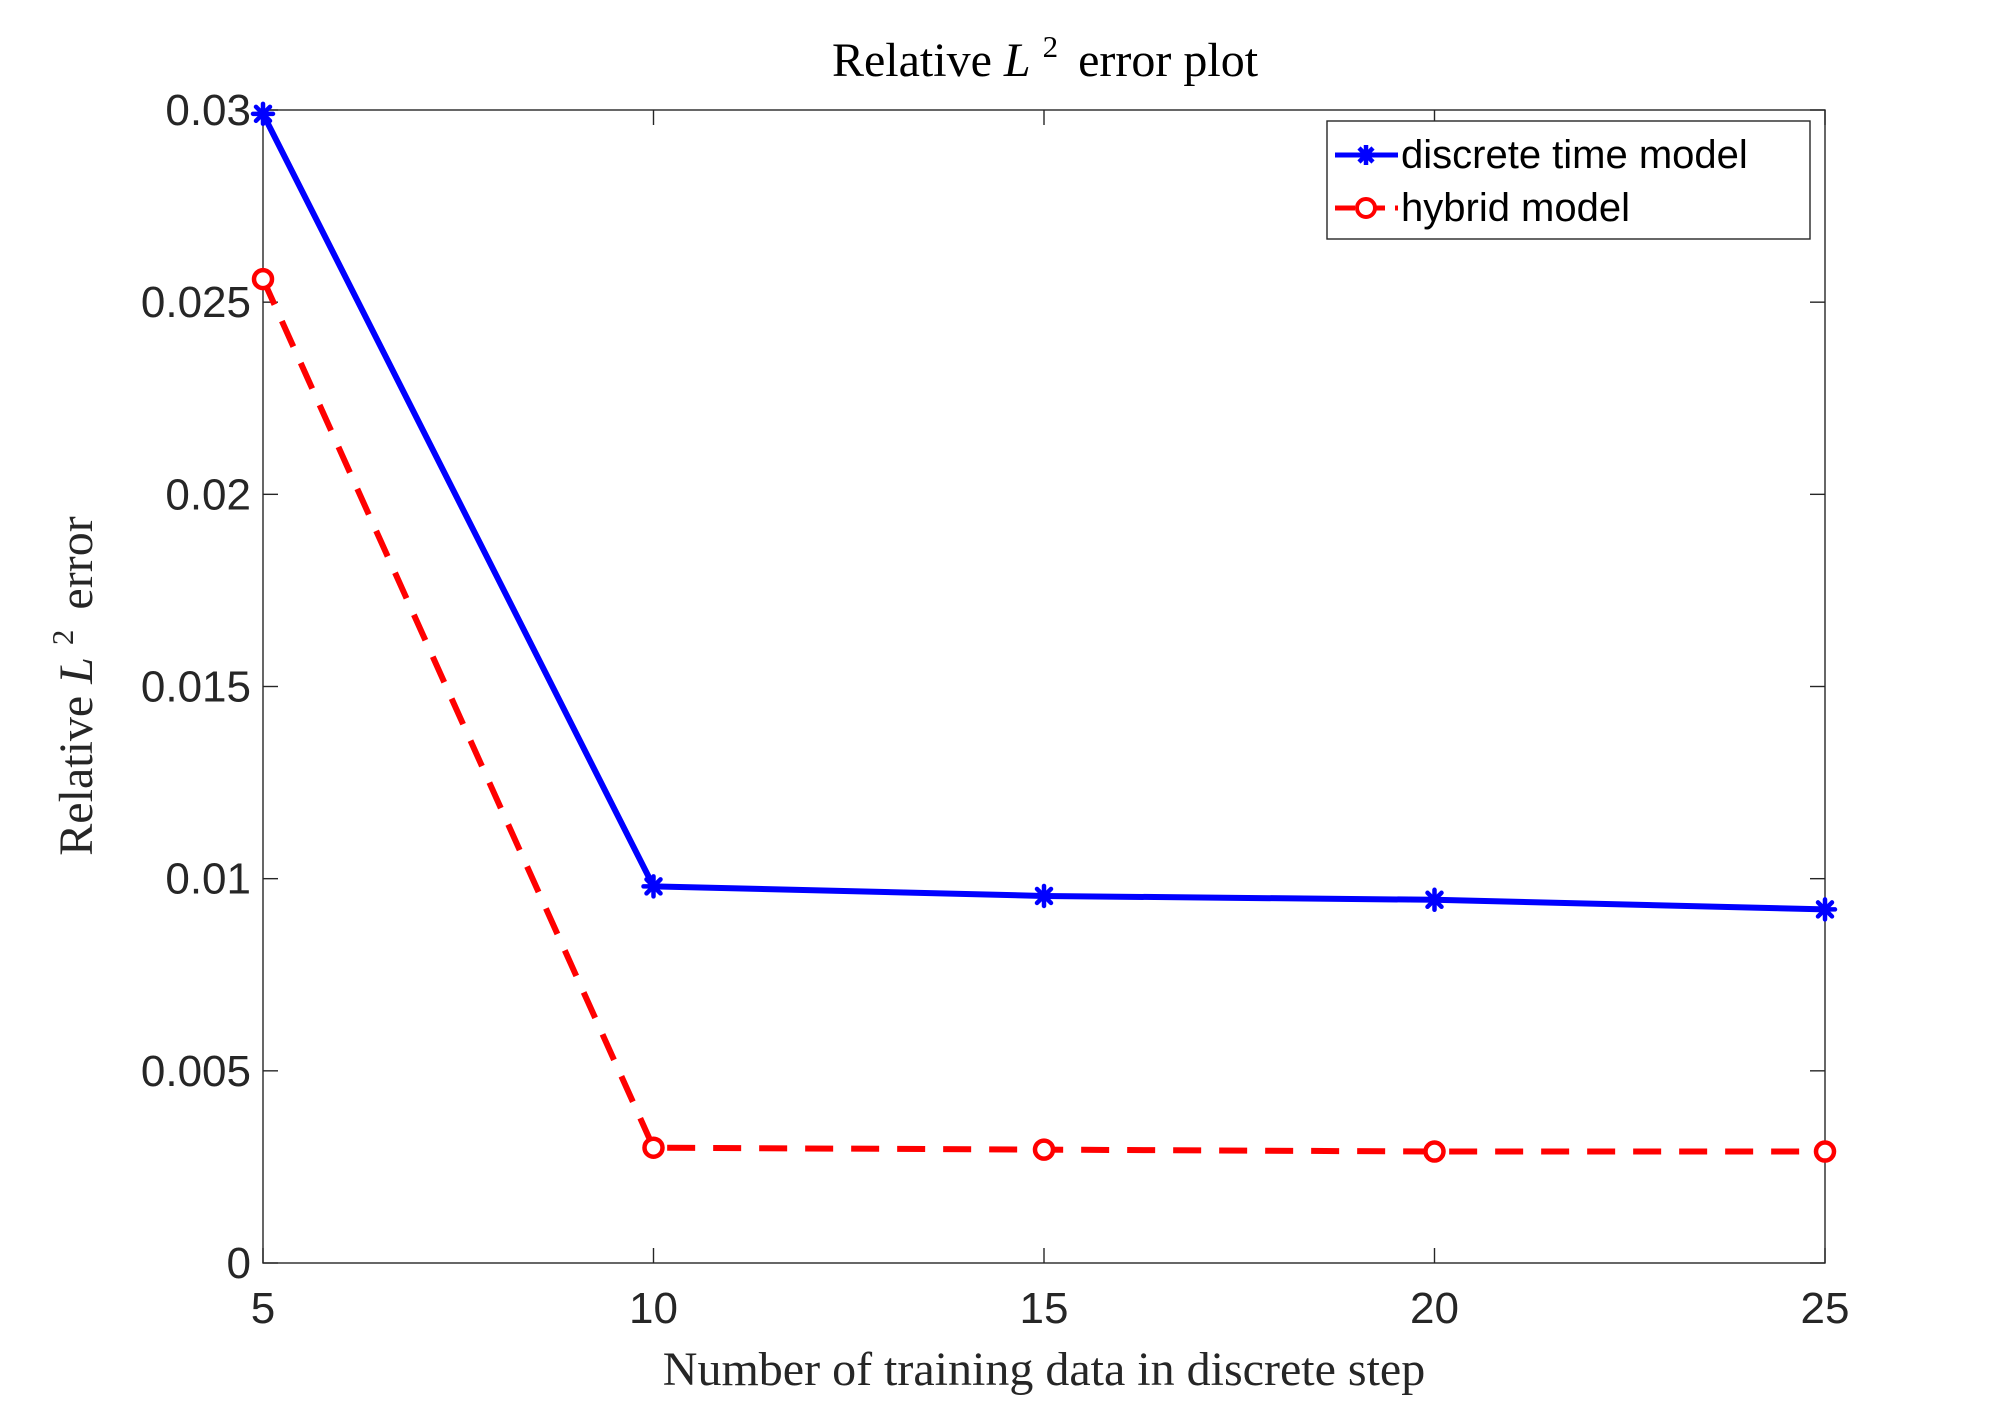 The height and width of the screenshot is (1408, 2000). What do you see at coordinates (196, 687) in the screenshot?
I see `y-tick-label-0-015: 0.015` at bounding box center [196, 687].